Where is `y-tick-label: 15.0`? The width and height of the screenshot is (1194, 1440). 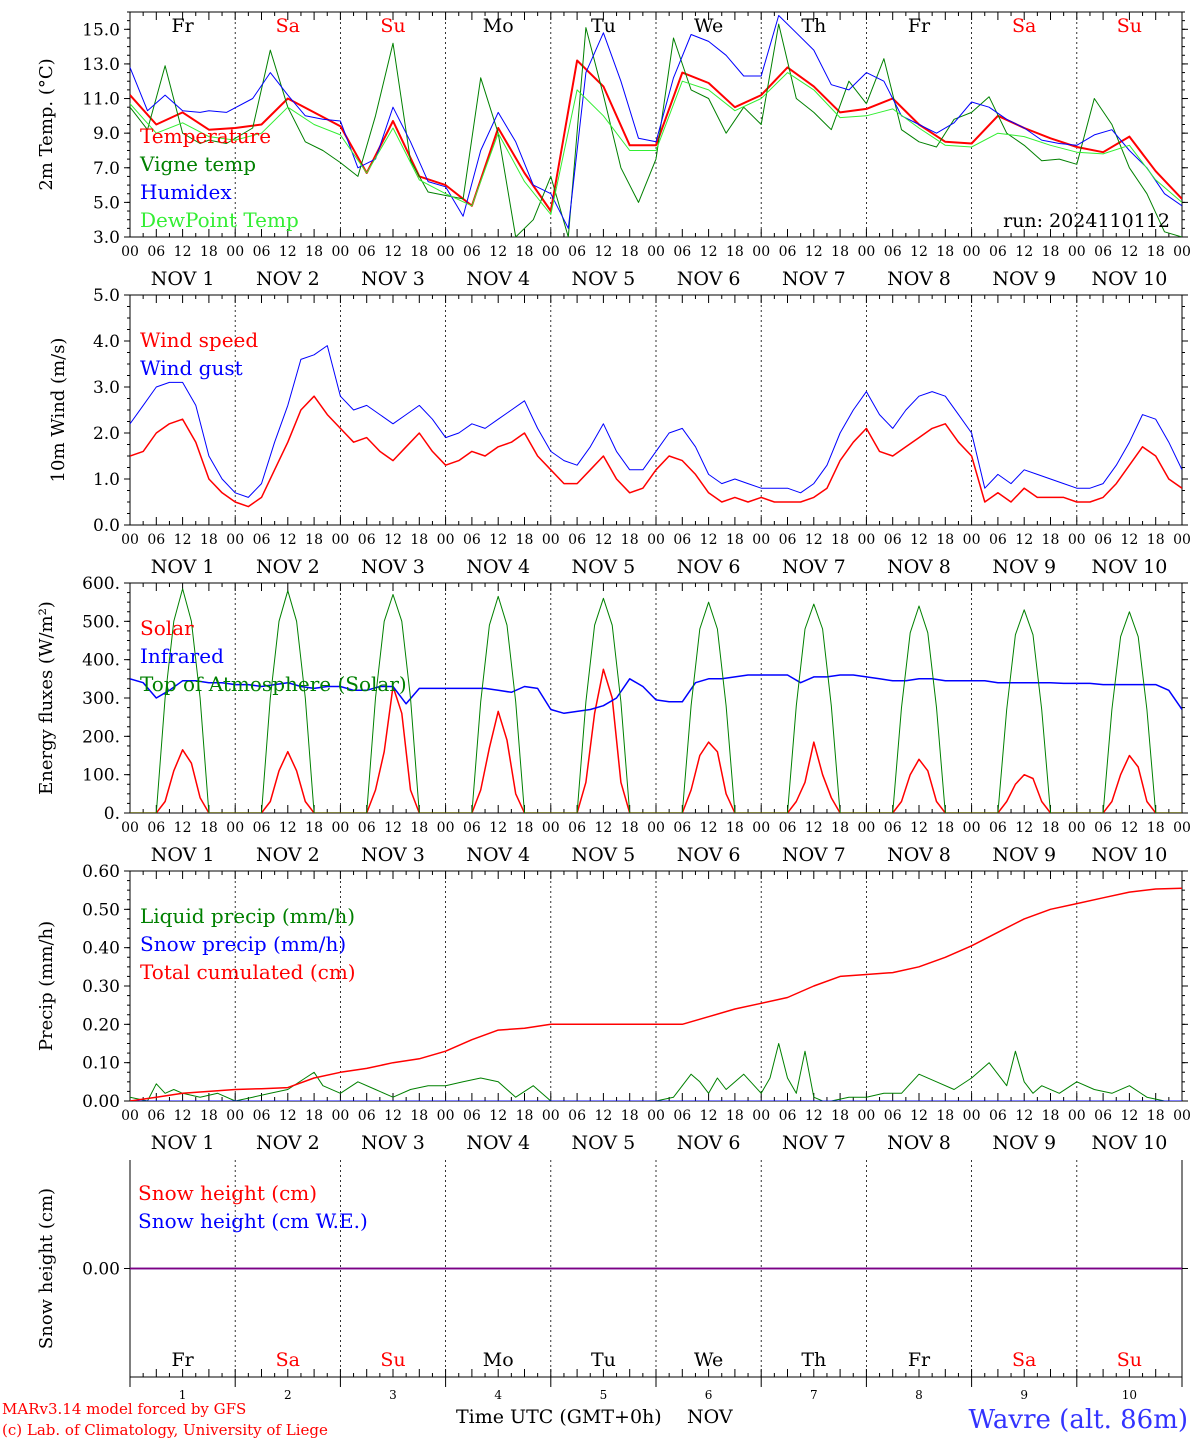 y-tick-label: 15.0 is located at coordinates (101, 30).